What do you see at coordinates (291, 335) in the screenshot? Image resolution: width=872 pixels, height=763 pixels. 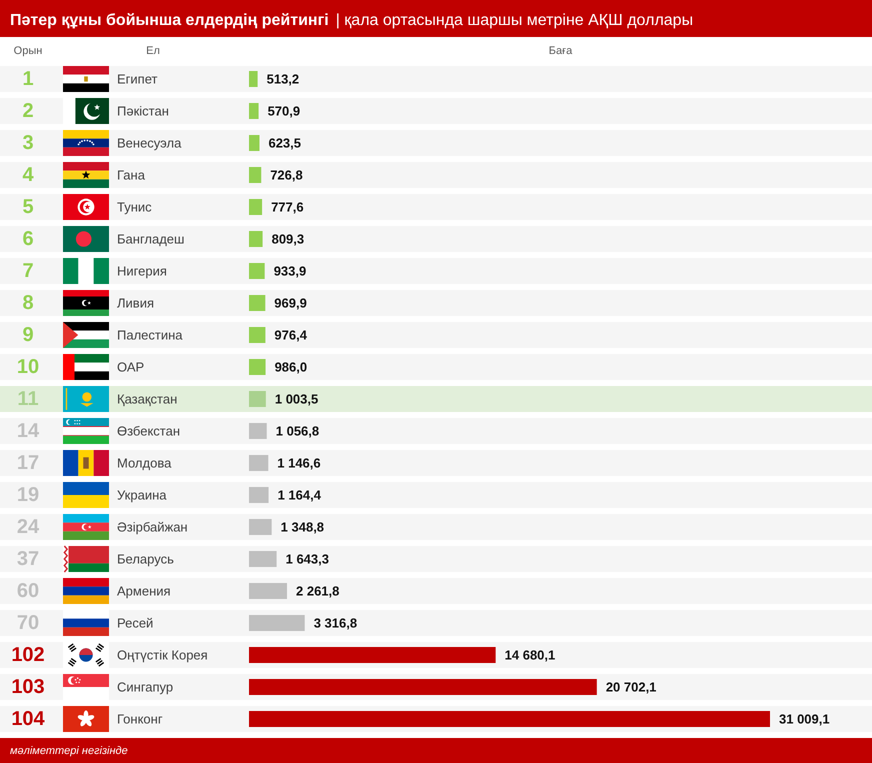 I see `data-label: 976,4` at bounding box center [291, 335].